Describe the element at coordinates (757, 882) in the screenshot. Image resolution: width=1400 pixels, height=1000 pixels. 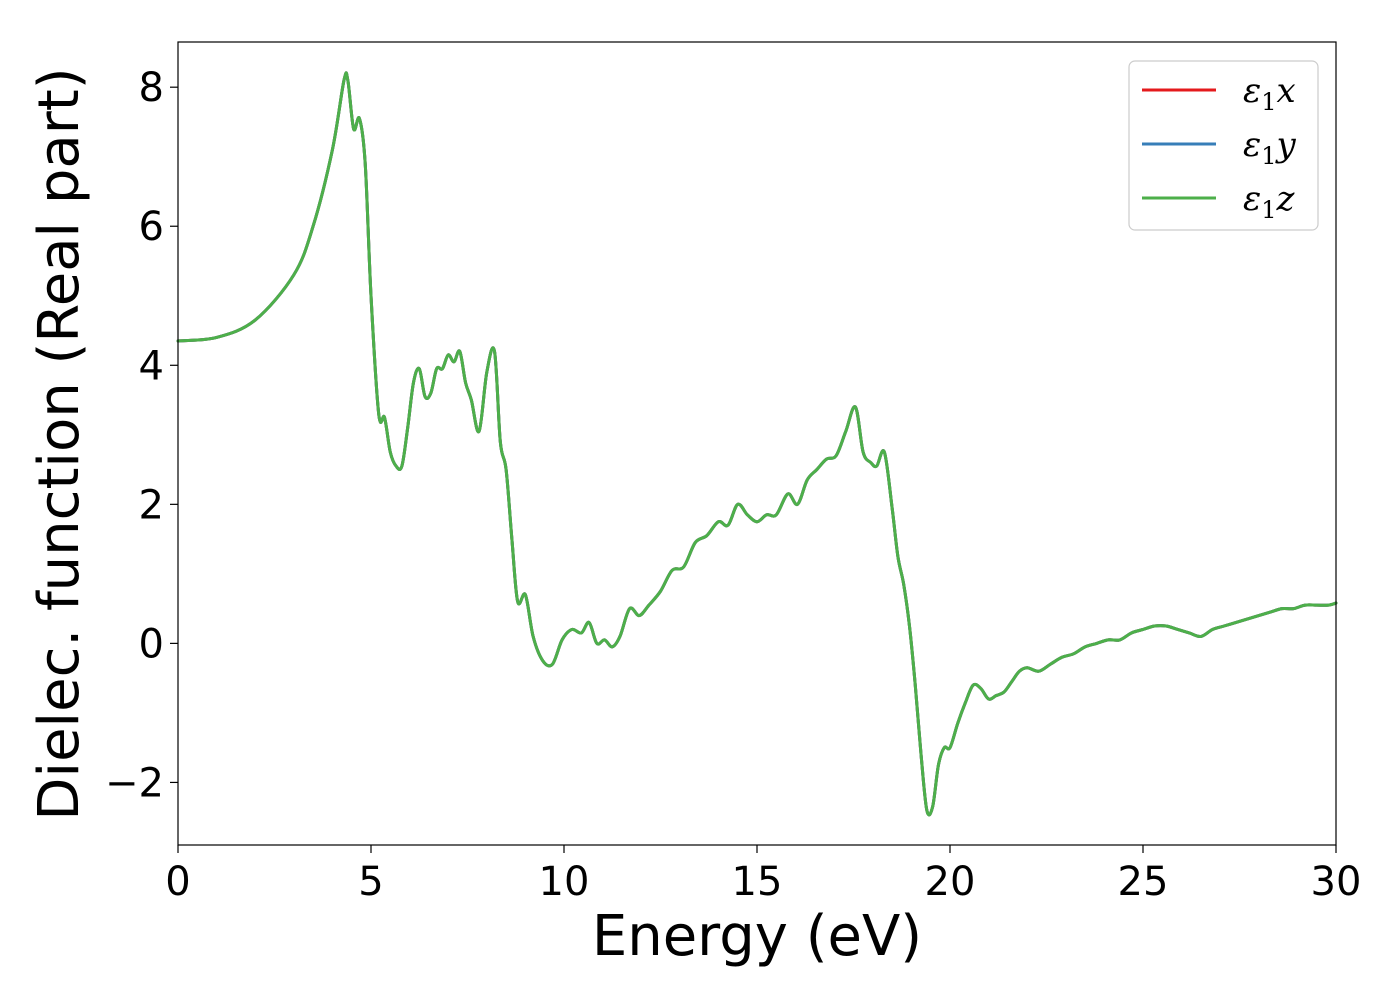
I see `x-tick-label: 15` at that location.